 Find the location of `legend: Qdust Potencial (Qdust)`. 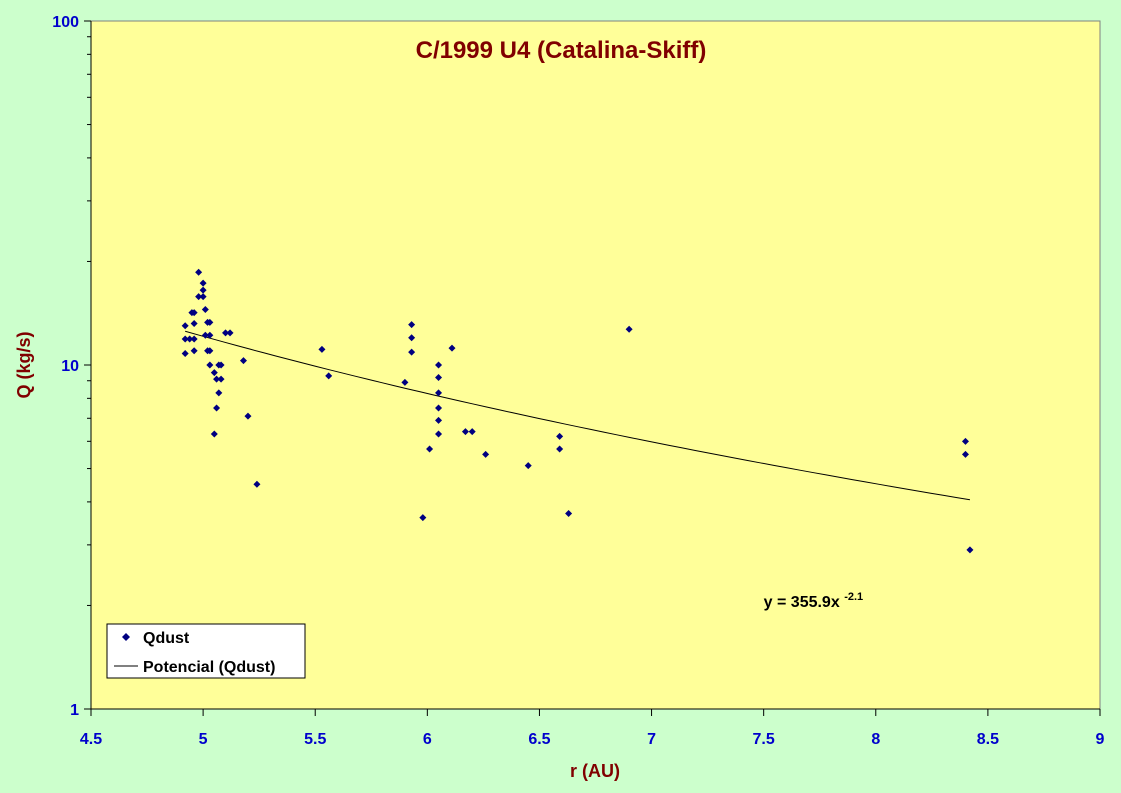

legend: Qdust Potencial (Qdust) is located at coordinates (206, 651).